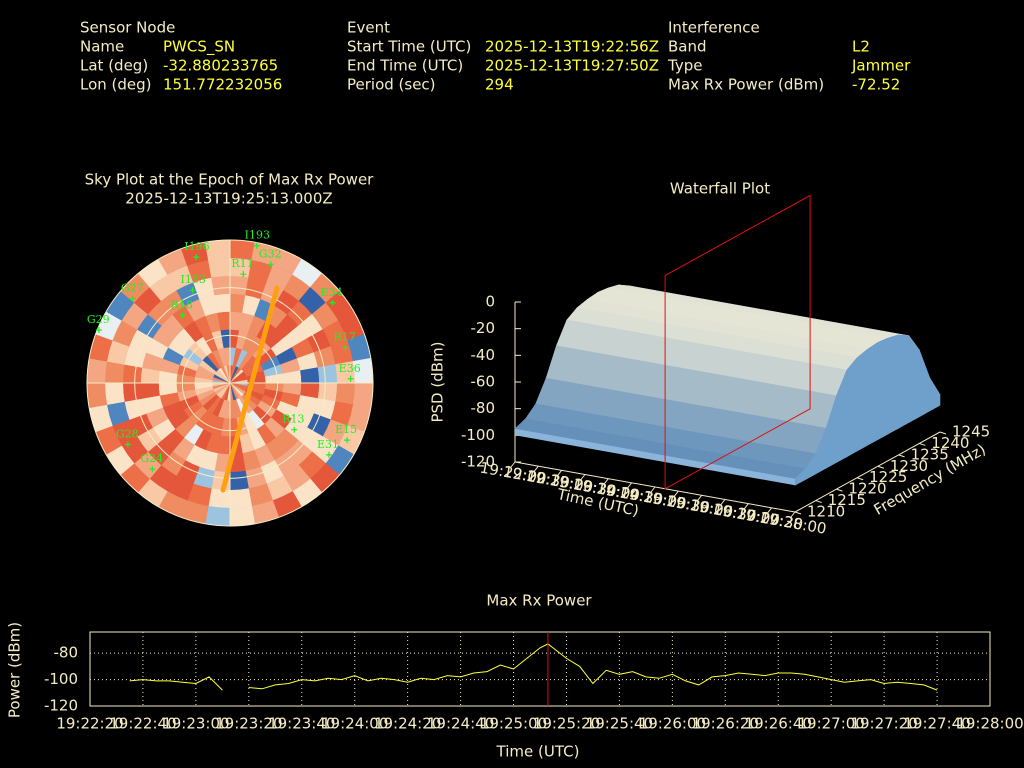 This screenshot has width=1024, height=768. Describe the element at coordinates (483, 408) in the screenshot. I see `z-tick-label: -80` at that location.